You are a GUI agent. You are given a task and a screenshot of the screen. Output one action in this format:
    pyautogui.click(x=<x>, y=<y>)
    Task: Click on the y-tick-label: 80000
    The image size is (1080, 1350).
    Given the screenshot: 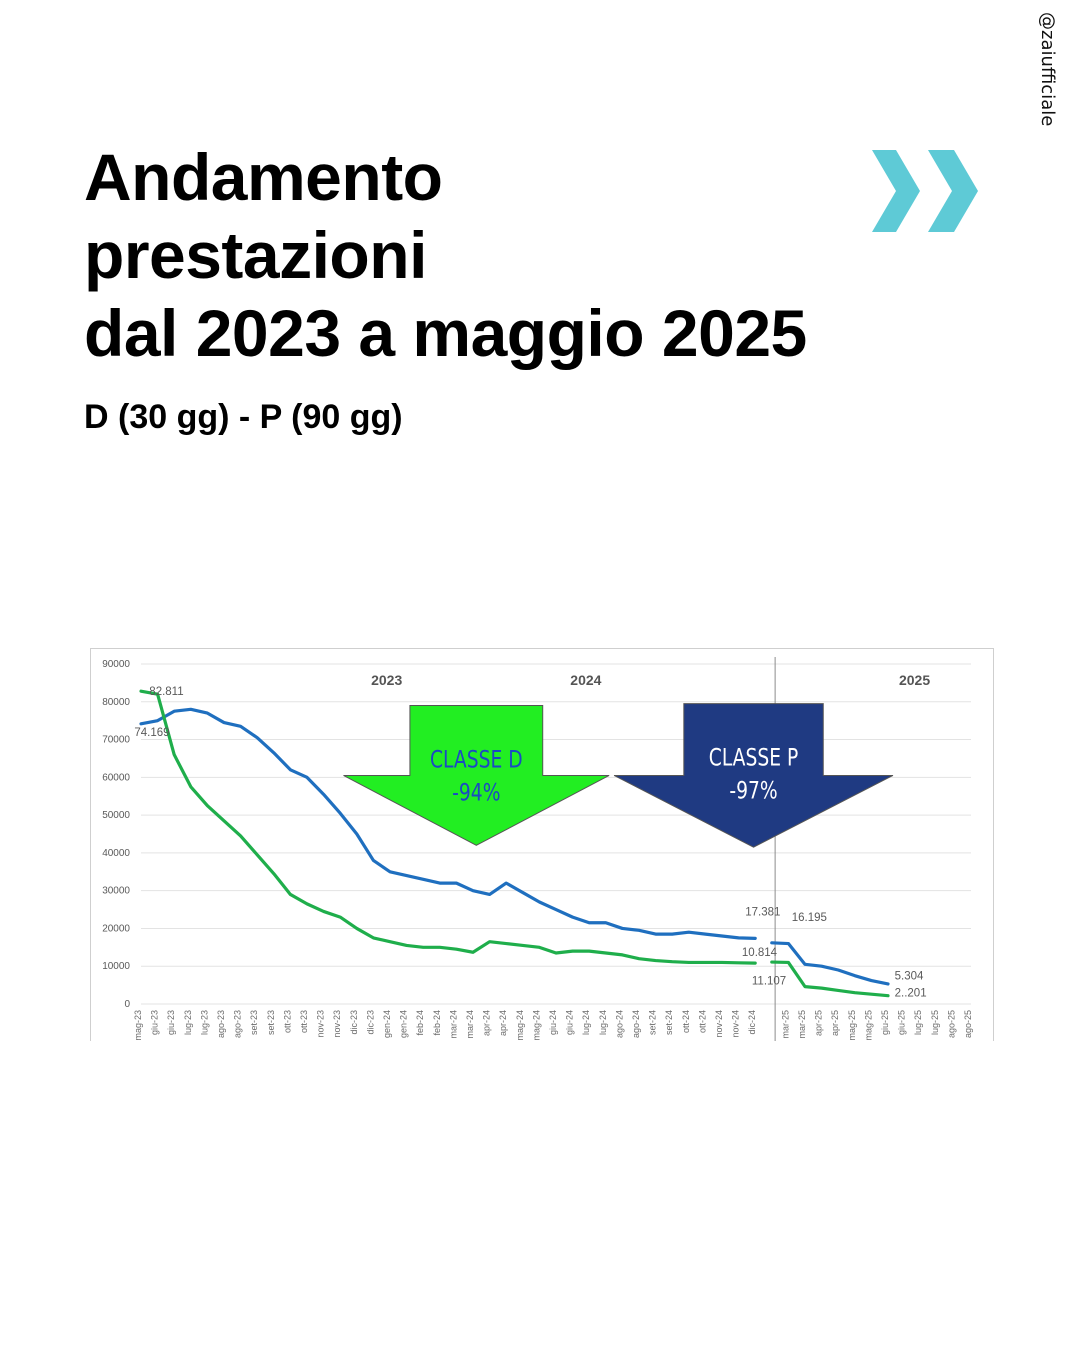 What is the action you would take?
    pyautogui.click(x=116, y=702)
    